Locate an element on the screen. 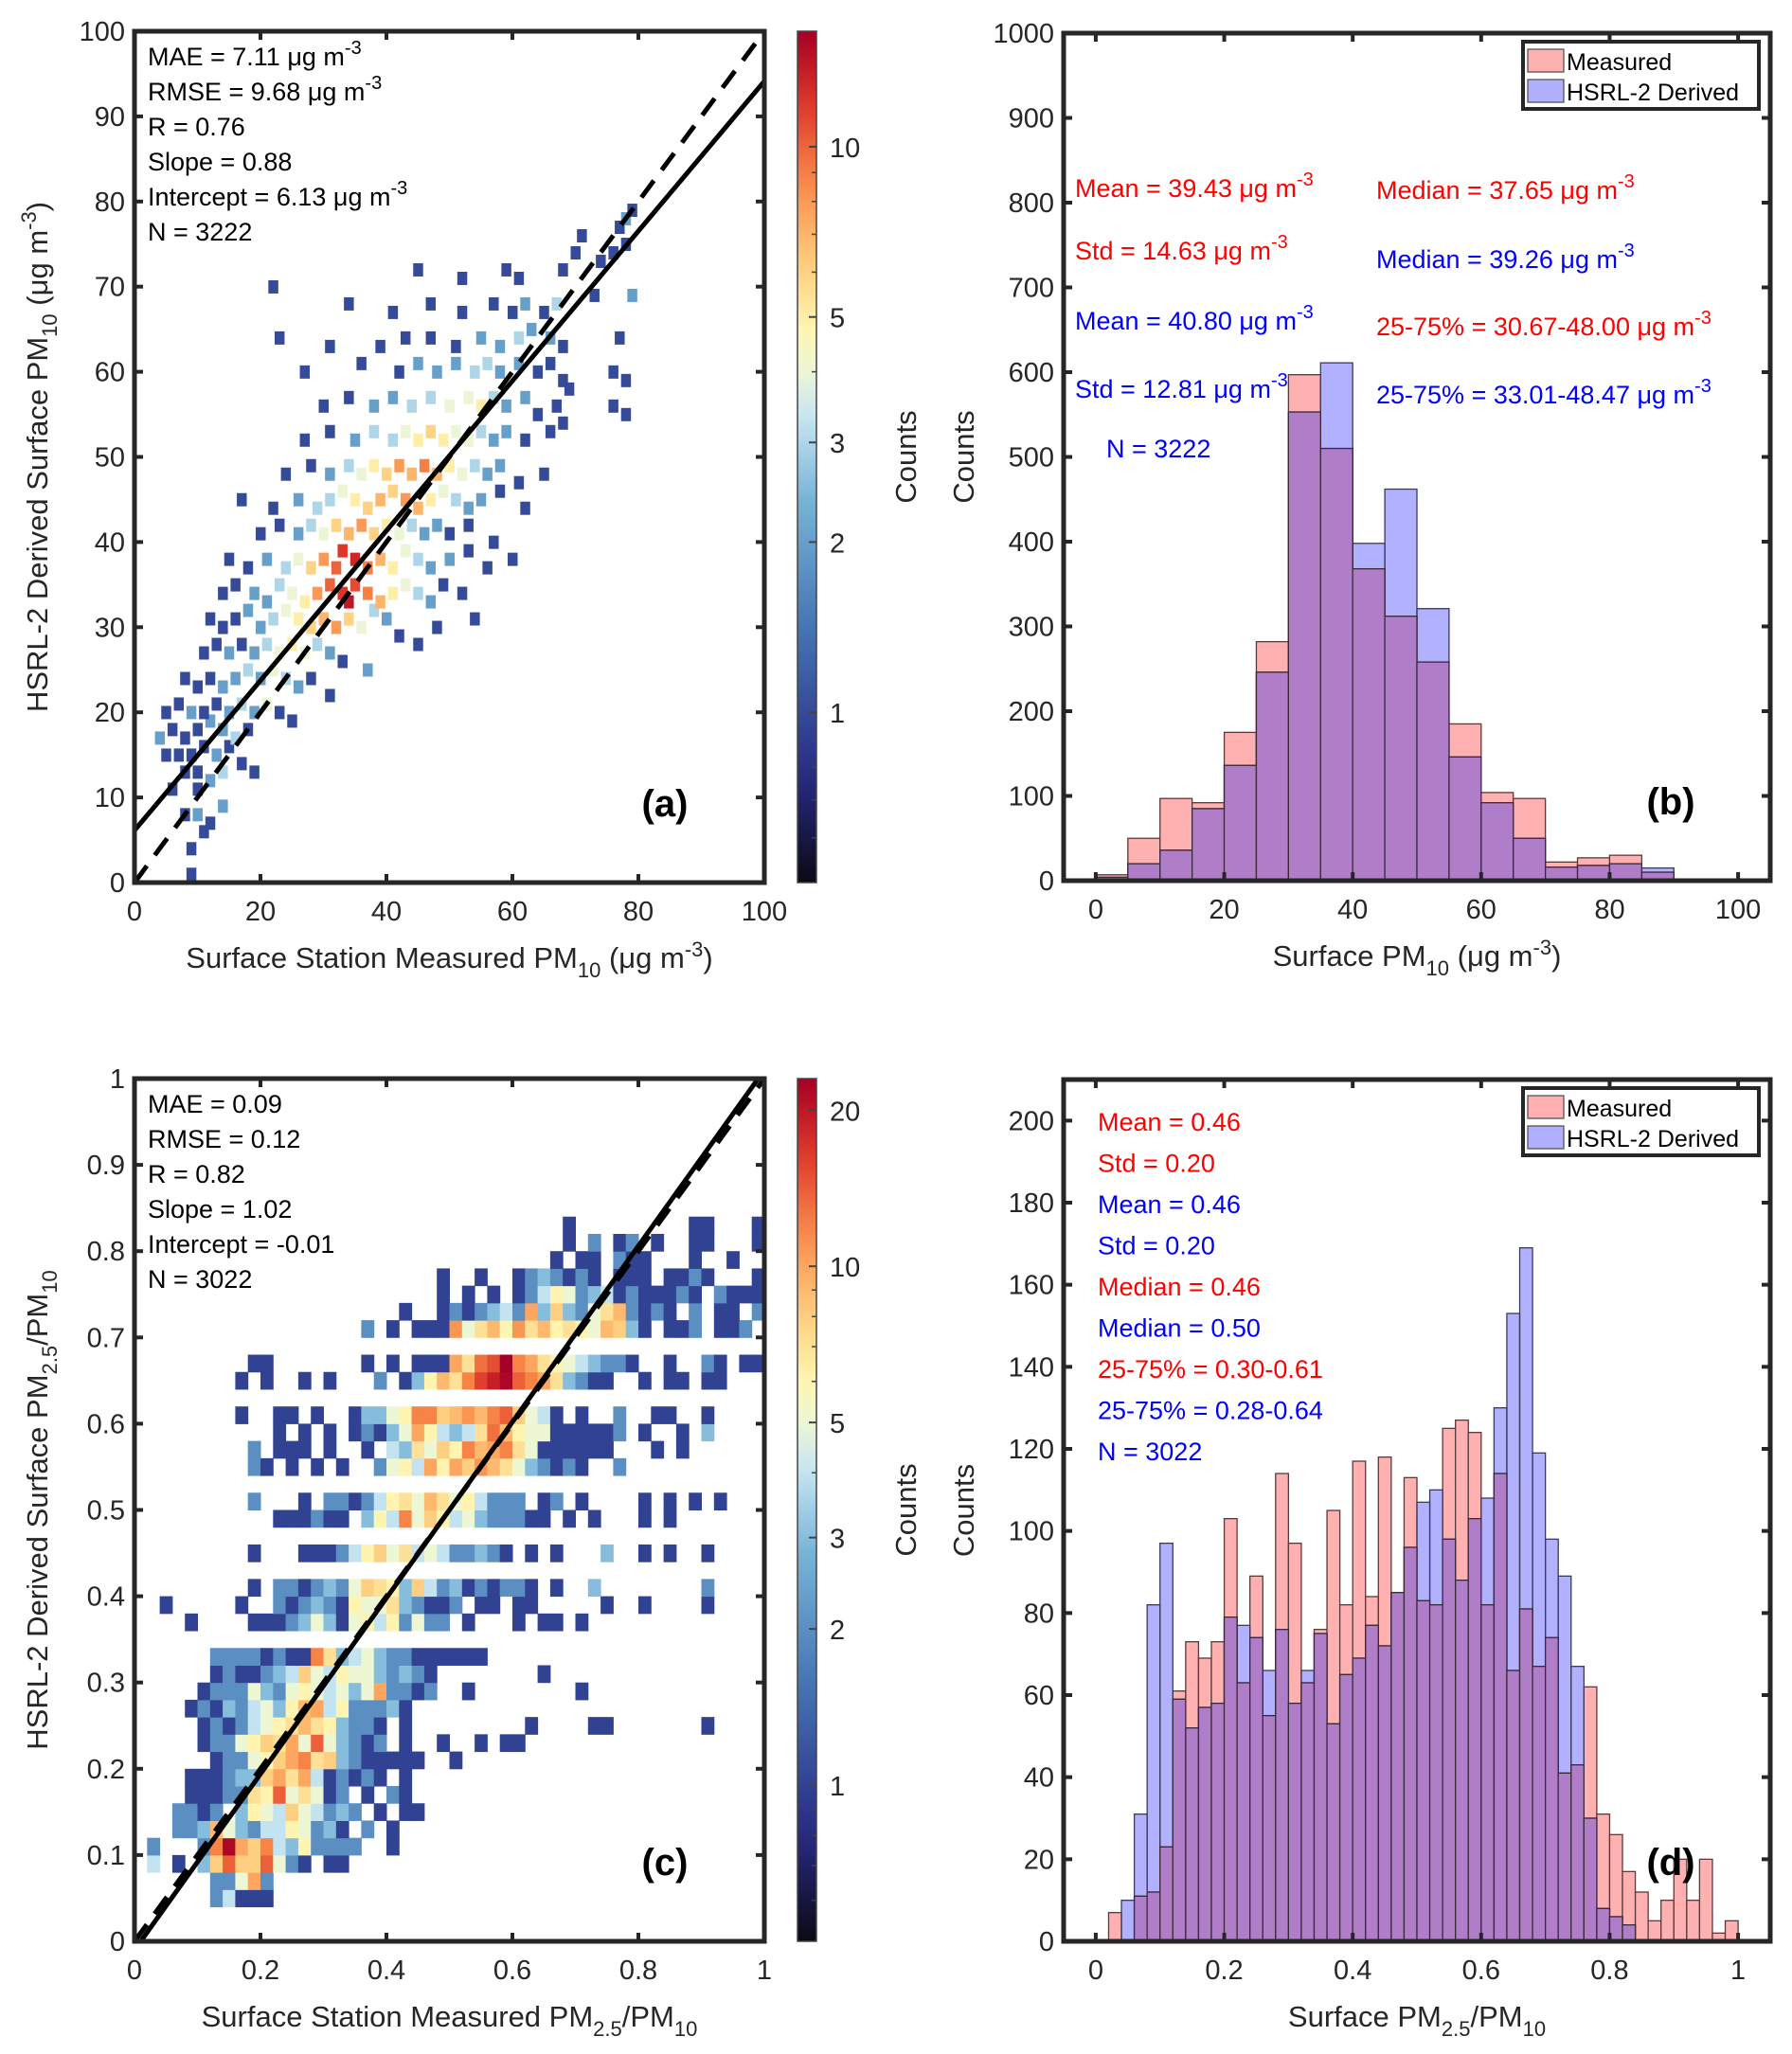  label-part: ) is located at coordinates (37, 206).